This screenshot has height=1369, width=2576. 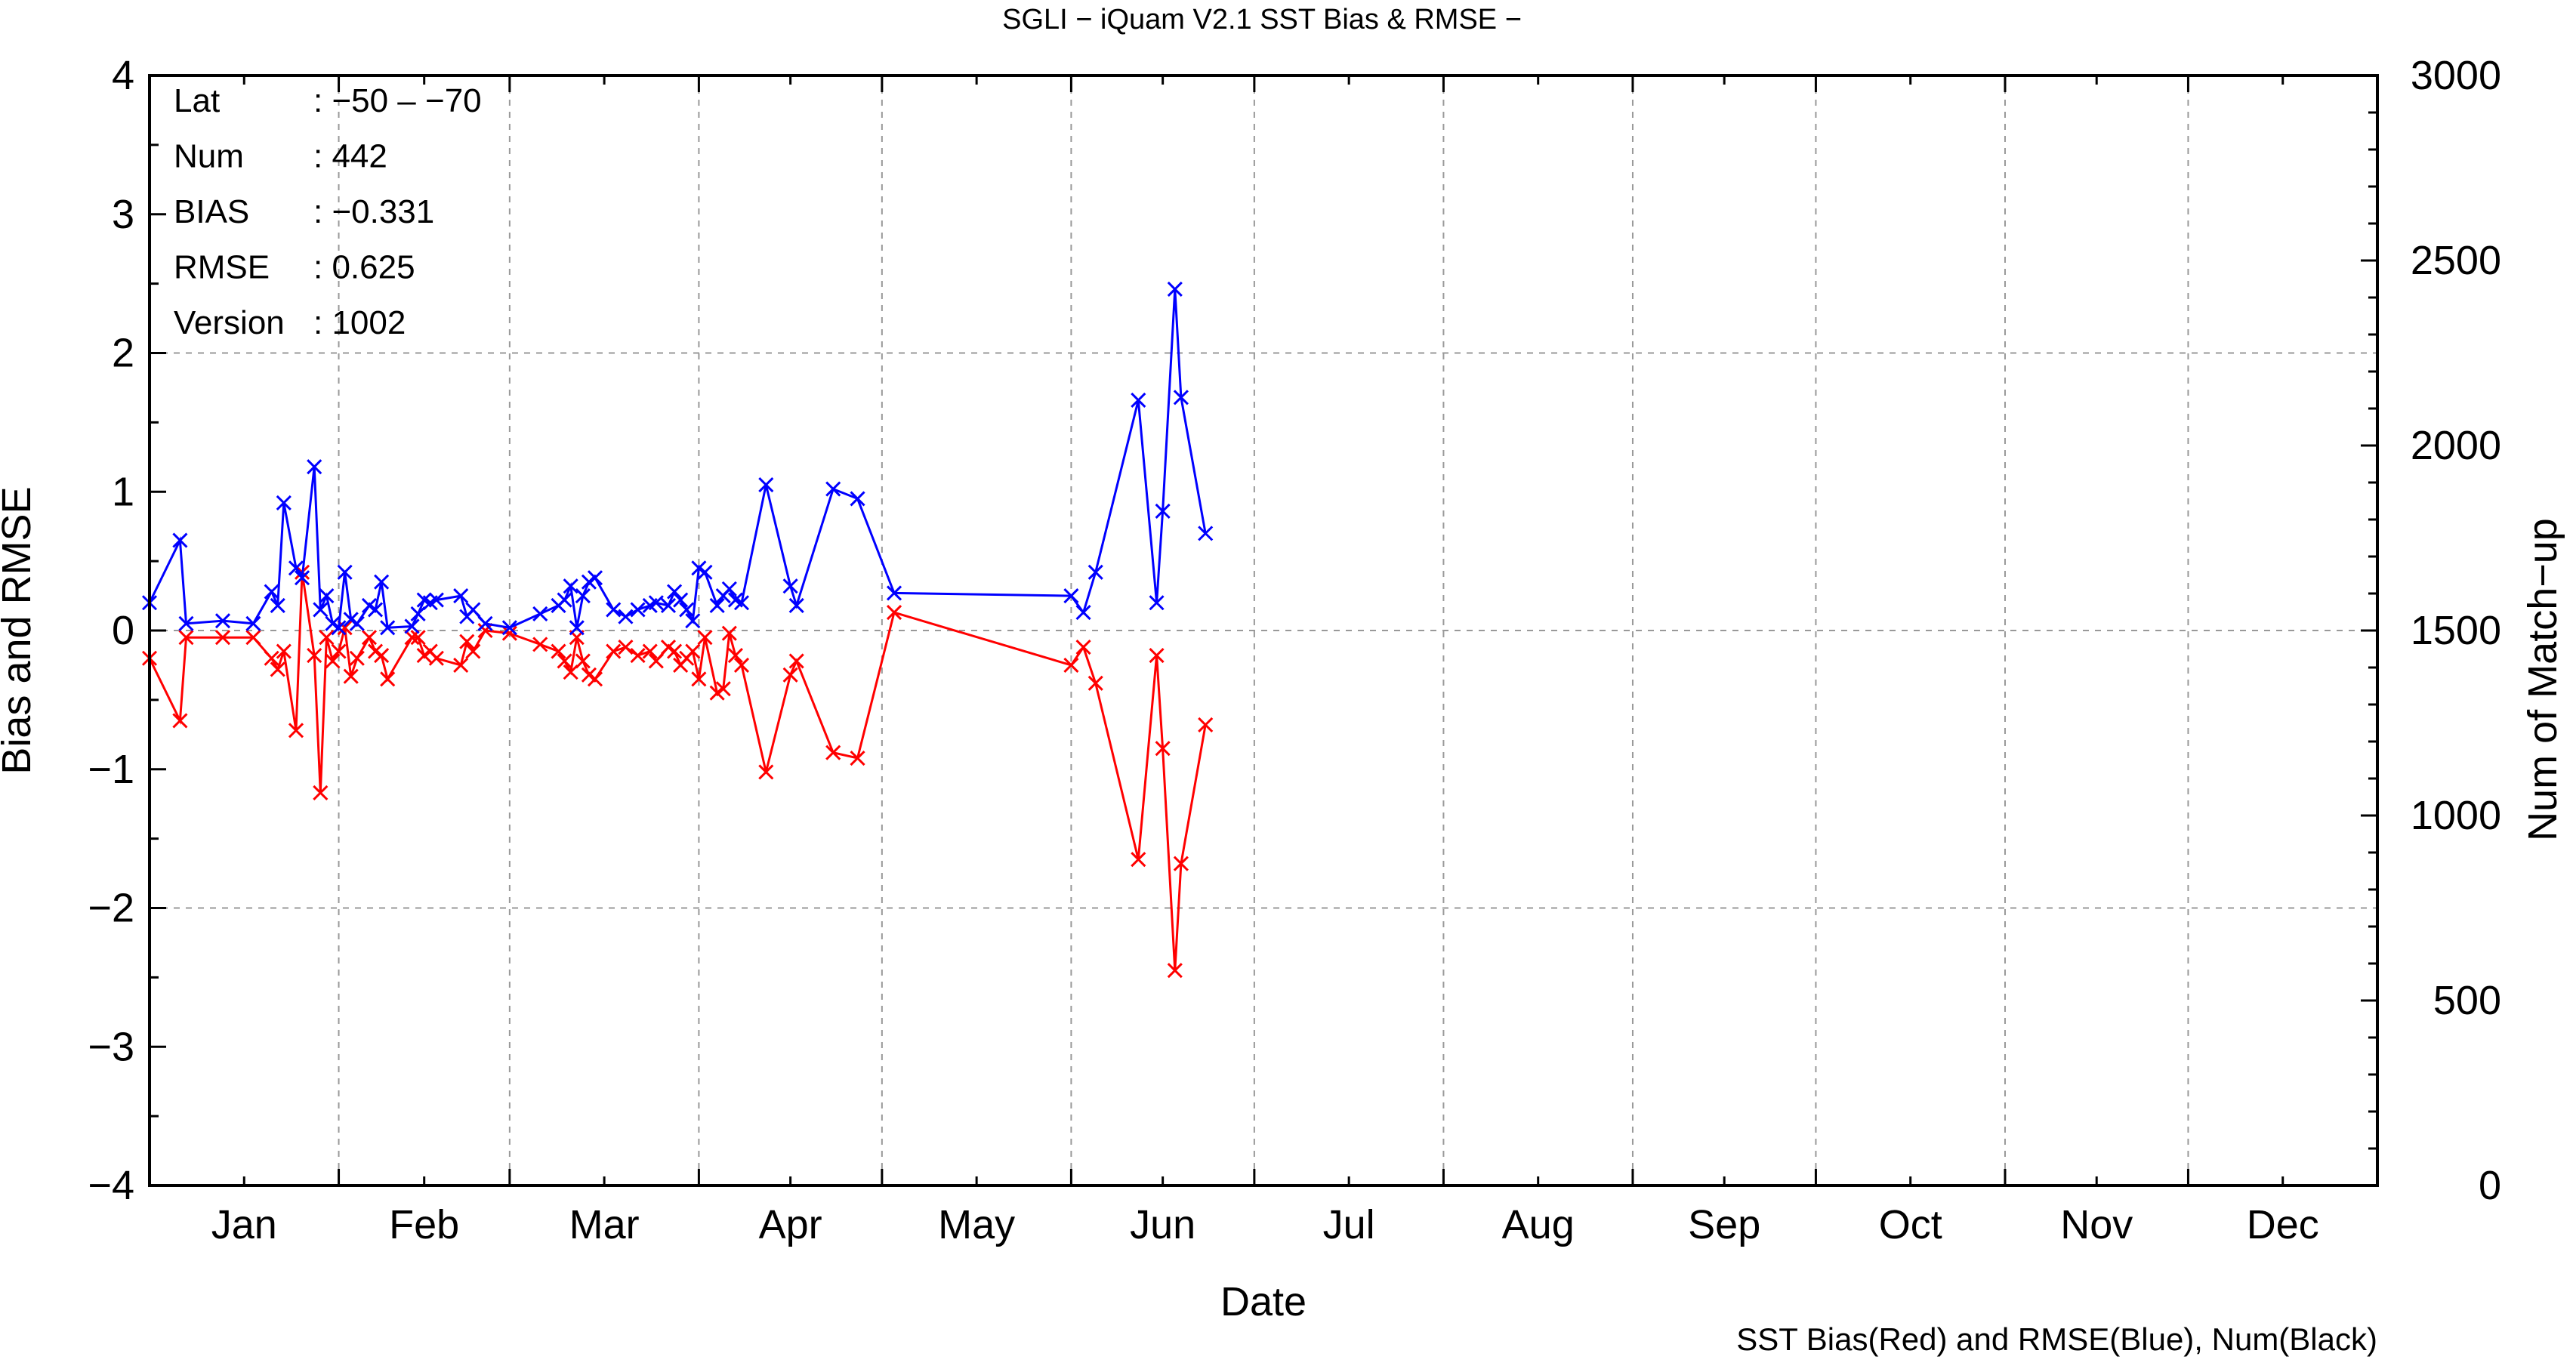 I want to click on y-tick-label: −2, so click(x=111, y=908).